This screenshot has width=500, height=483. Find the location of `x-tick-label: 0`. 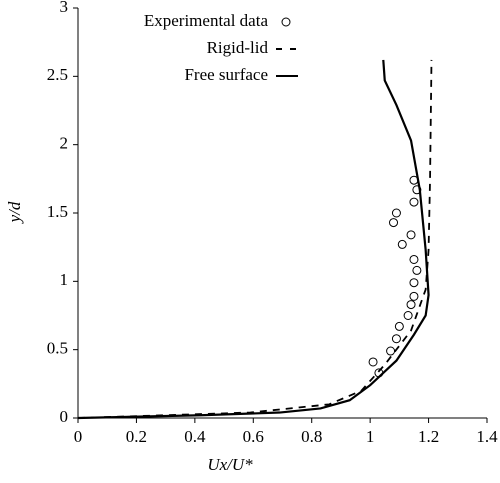

x-tick-label: 0 is located at coordinates (78, 436).